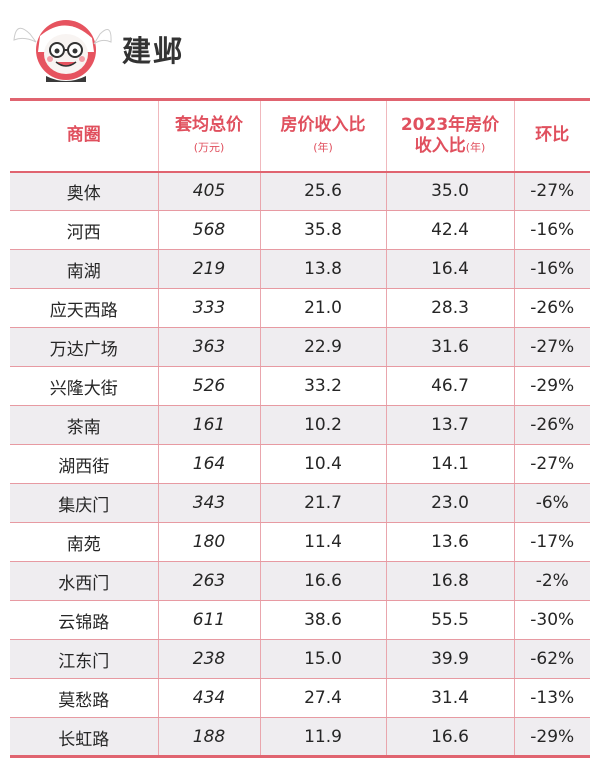  I want to click on area-cell: 长虹路, so click(84, 737).